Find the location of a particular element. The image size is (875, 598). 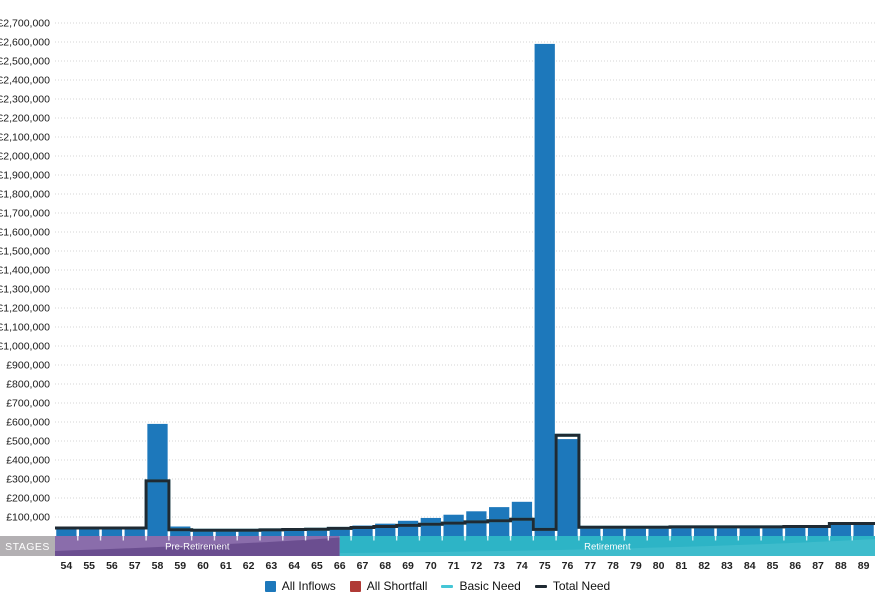

y-axis-label: £2,700,000 is located at coordinates (25, 24).